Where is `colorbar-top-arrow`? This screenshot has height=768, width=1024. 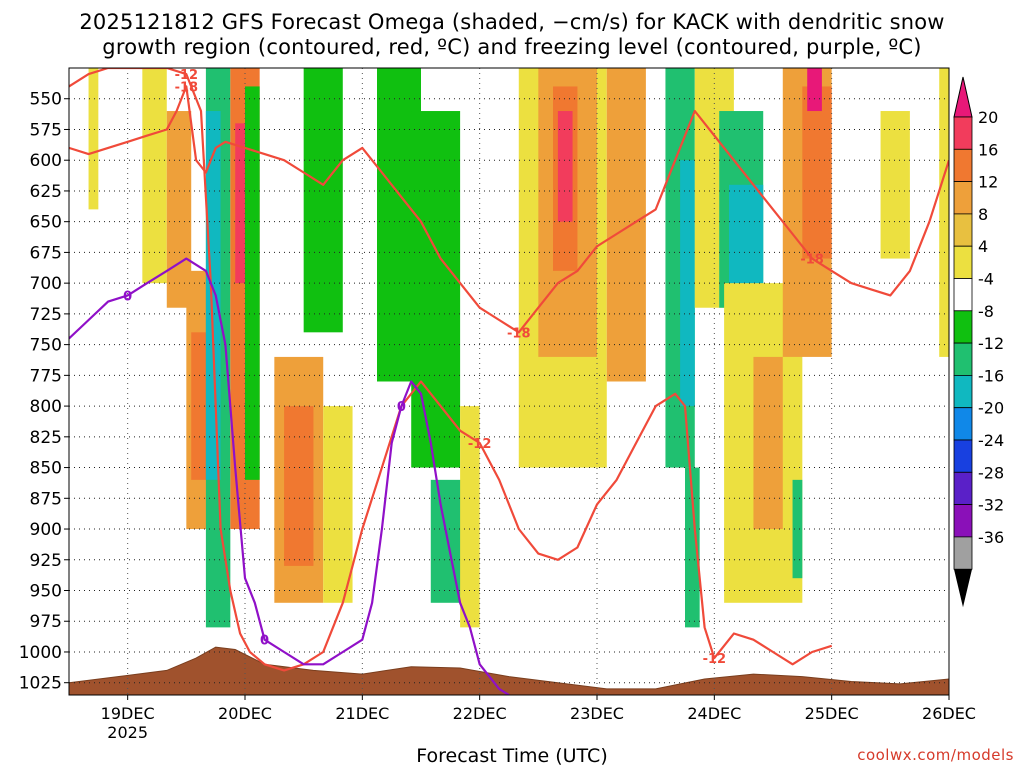 colorbar-top-arrow is located at coordinates (963, 97).